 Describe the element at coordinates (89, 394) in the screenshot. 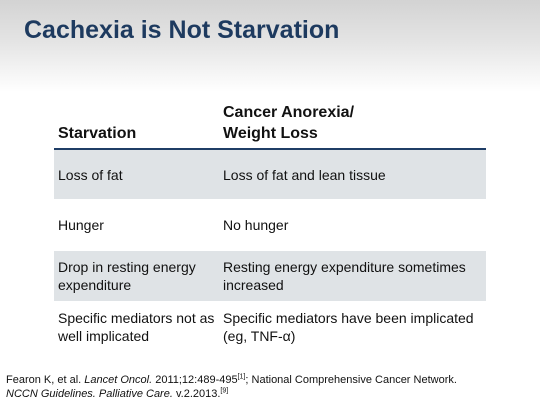

I see `ref2-title: NCCN Guidelines. Palliative Care.` at that location.